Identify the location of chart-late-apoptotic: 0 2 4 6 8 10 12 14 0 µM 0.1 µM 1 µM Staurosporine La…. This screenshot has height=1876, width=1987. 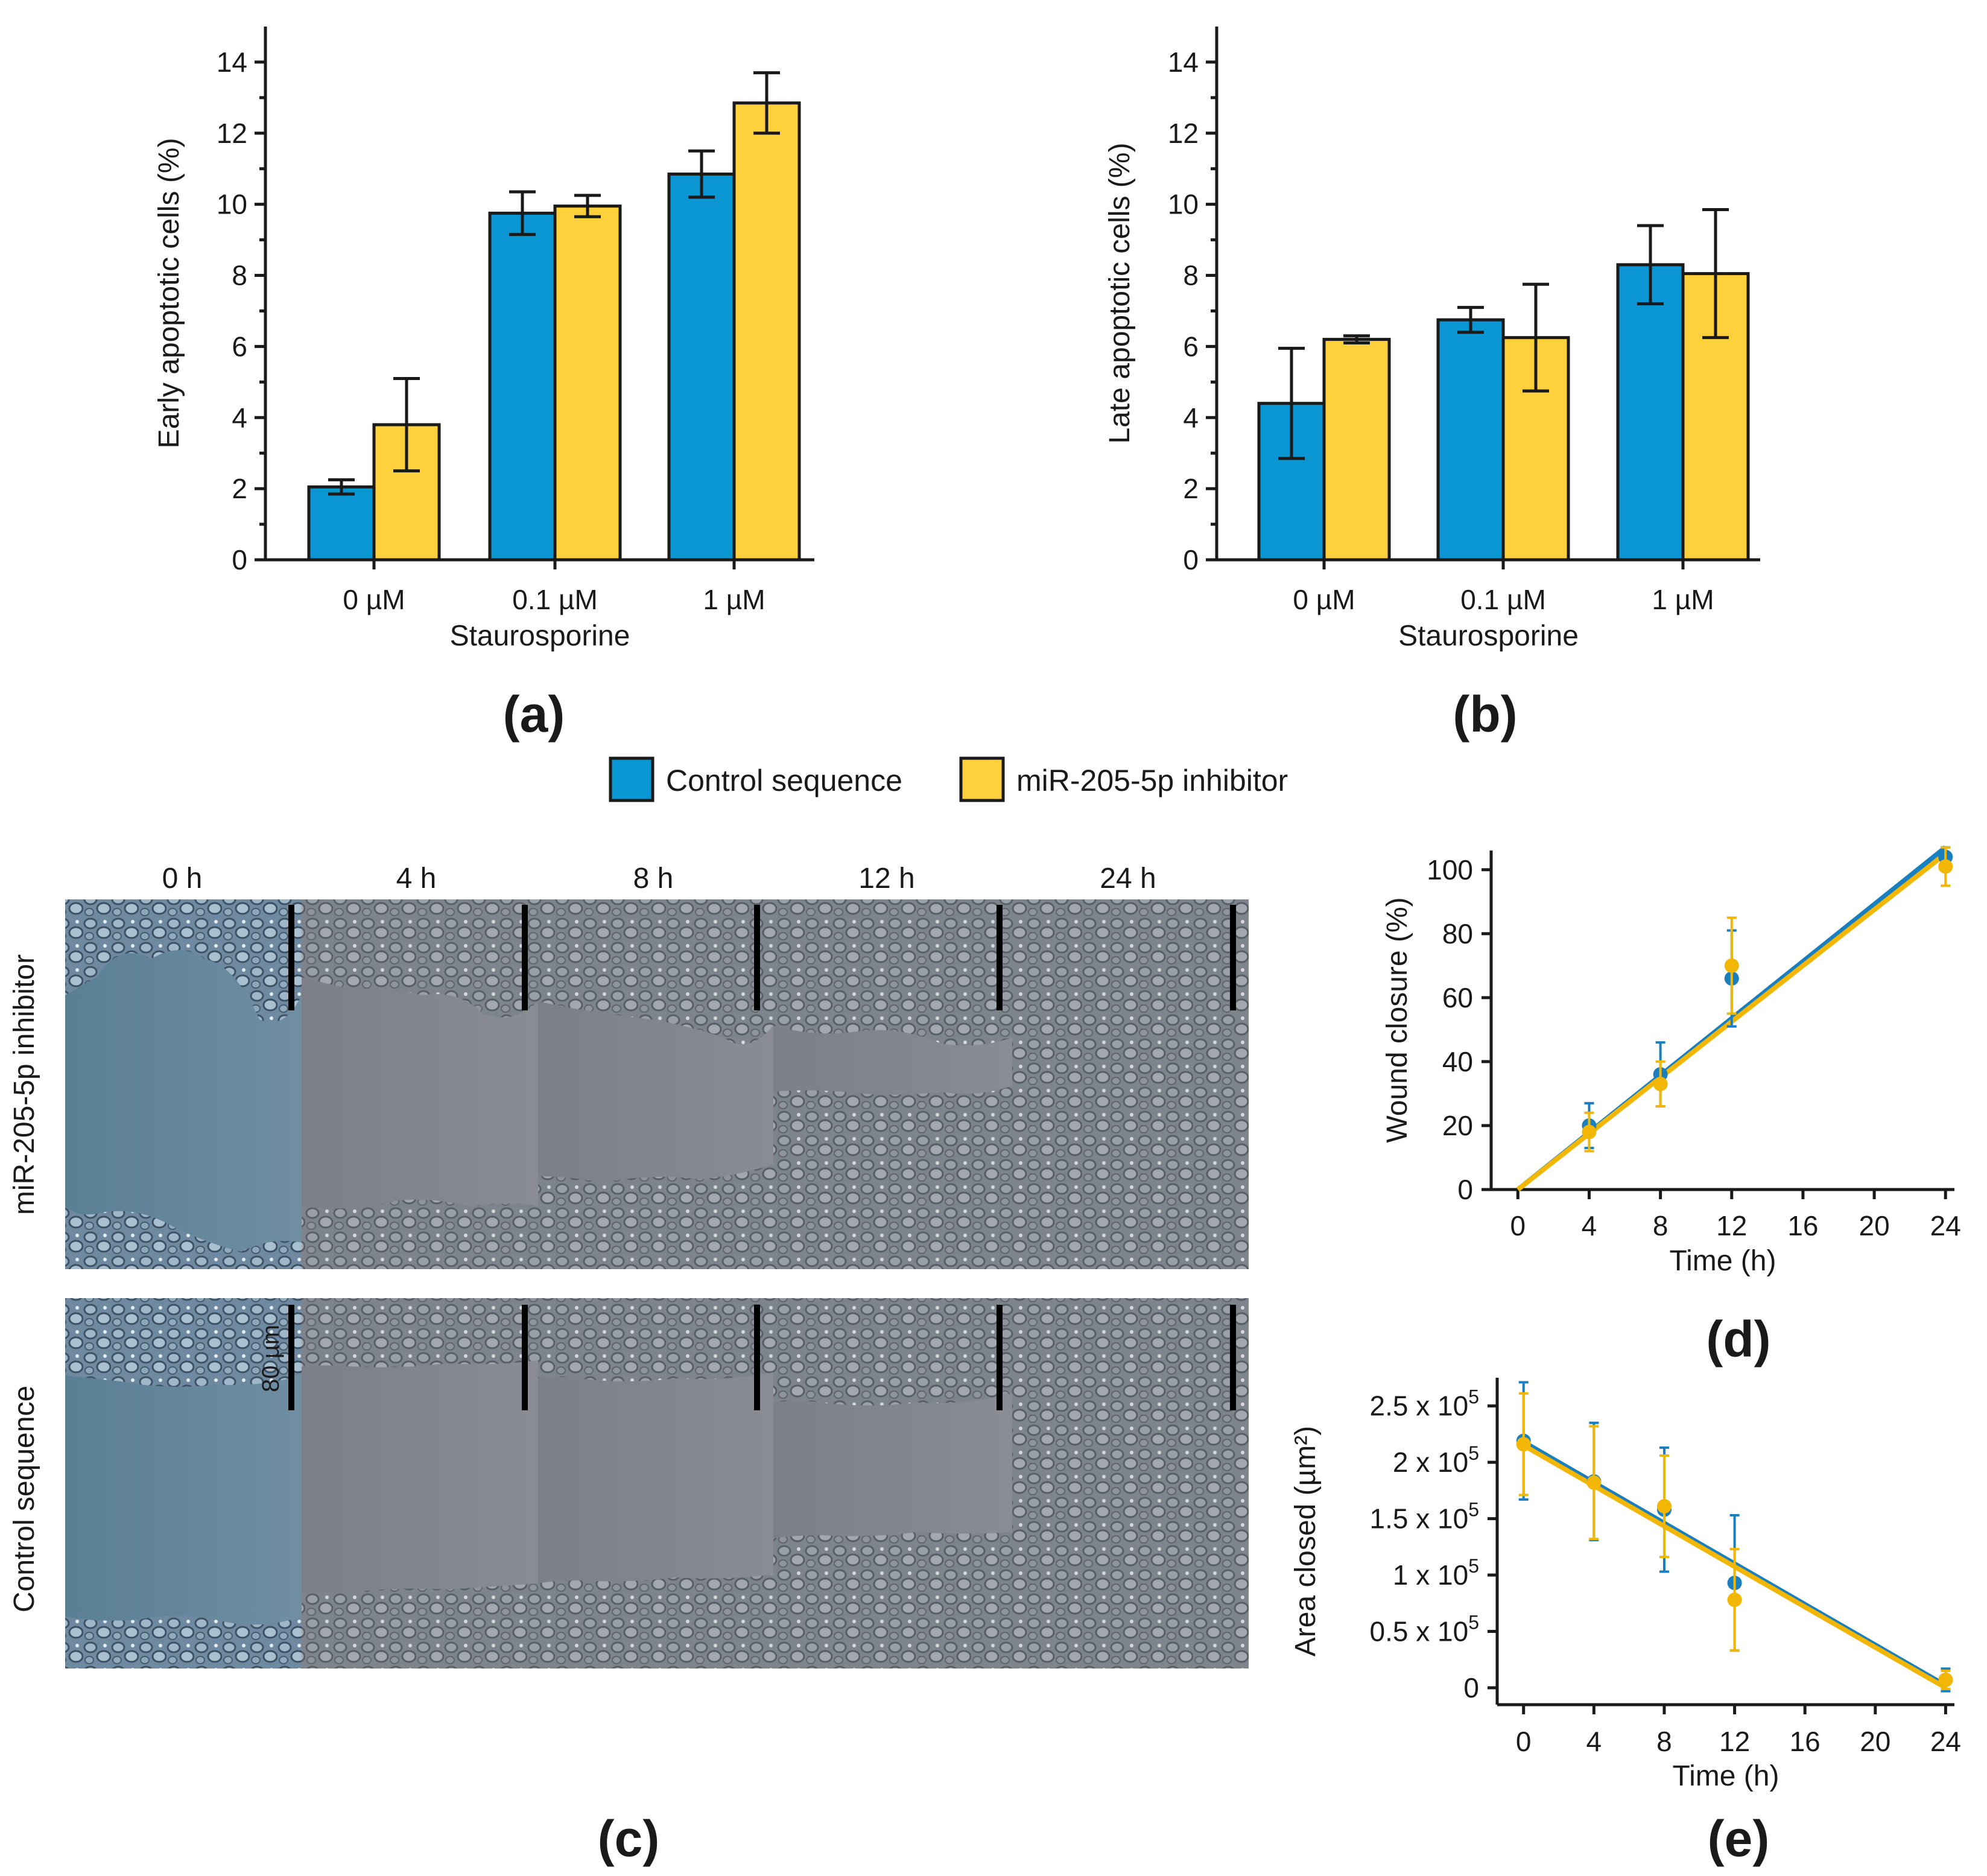
(1432, 339).